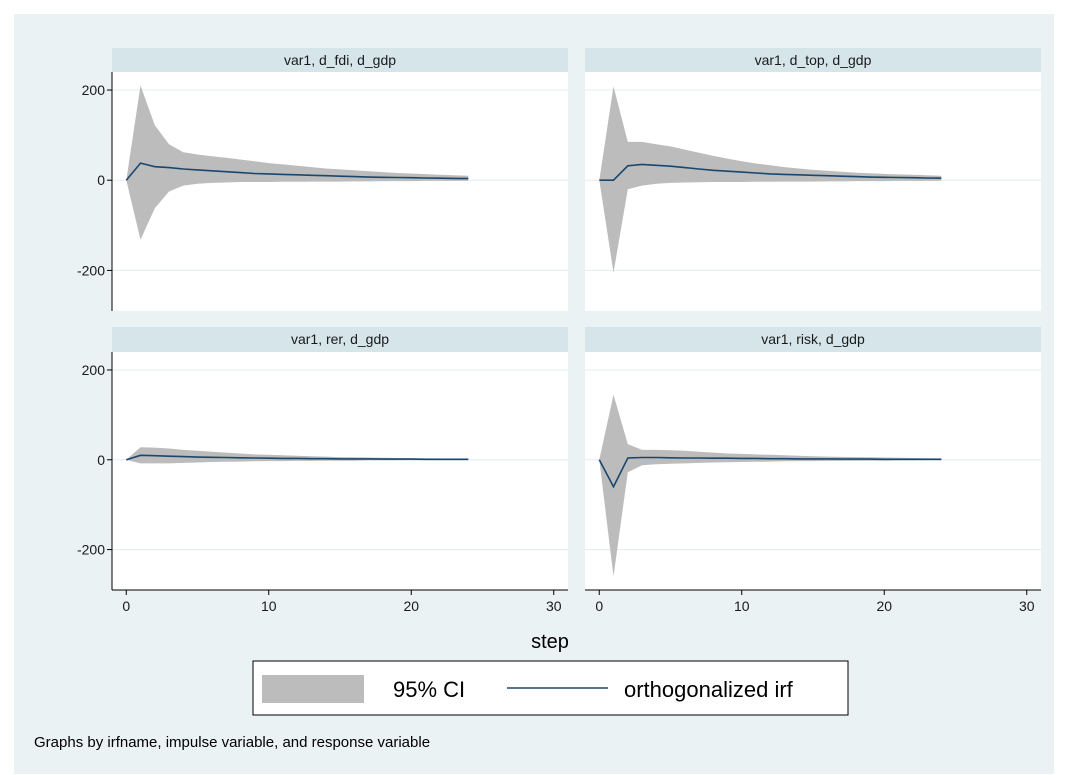 This screenshot has height=775, width=1065. Describe the element at coordinates (550, 688) in the screenshot. I see `legend: 95% CI orthogonalized irf` at that location.